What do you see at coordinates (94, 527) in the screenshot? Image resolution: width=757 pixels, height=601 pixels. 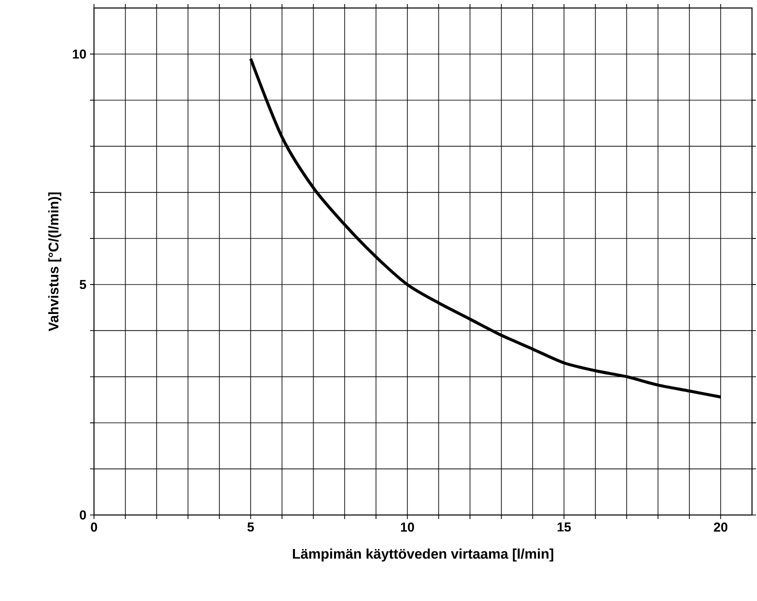 I see `x-tick-label: 0` at bounding box center [94, 527].